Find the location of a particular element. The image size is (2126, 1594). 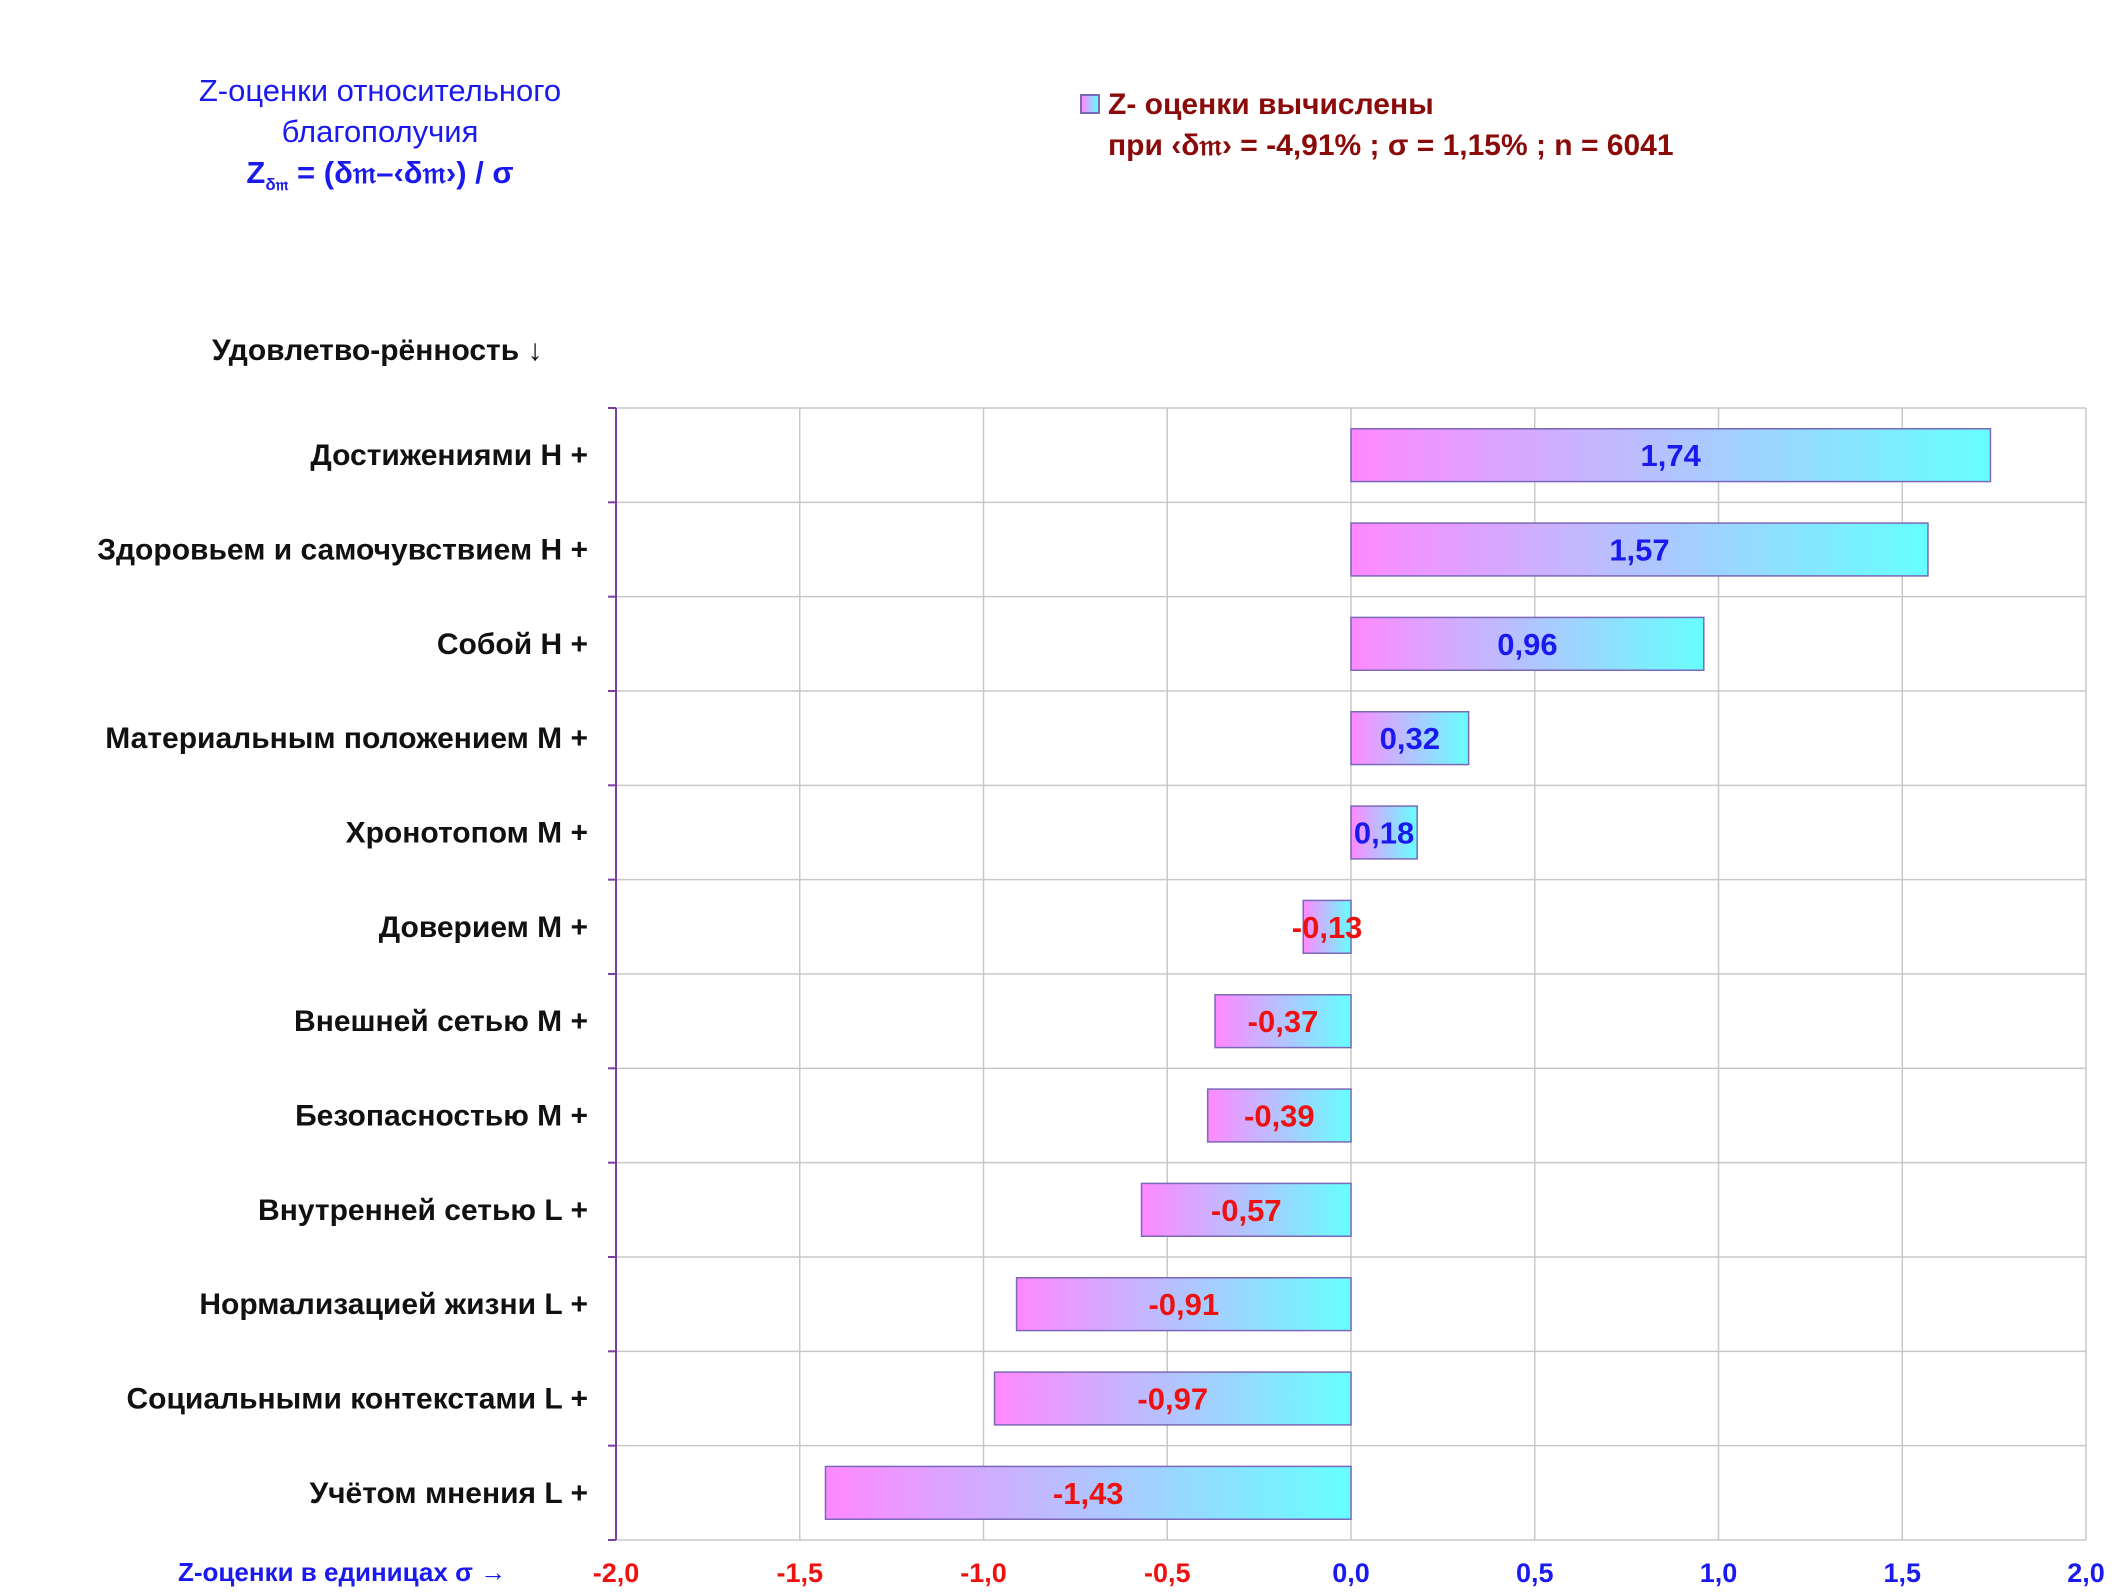

bar-value-label: -0,39 is located at coordinates (1279, 1116).